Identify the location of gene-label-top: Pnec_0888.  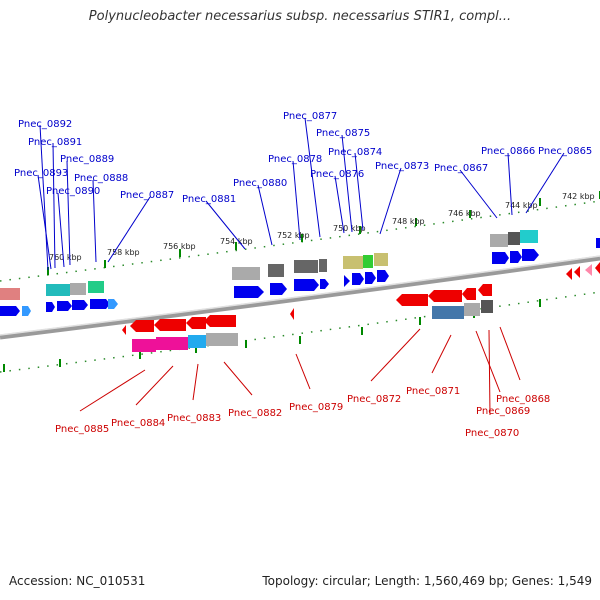
(101, 178).